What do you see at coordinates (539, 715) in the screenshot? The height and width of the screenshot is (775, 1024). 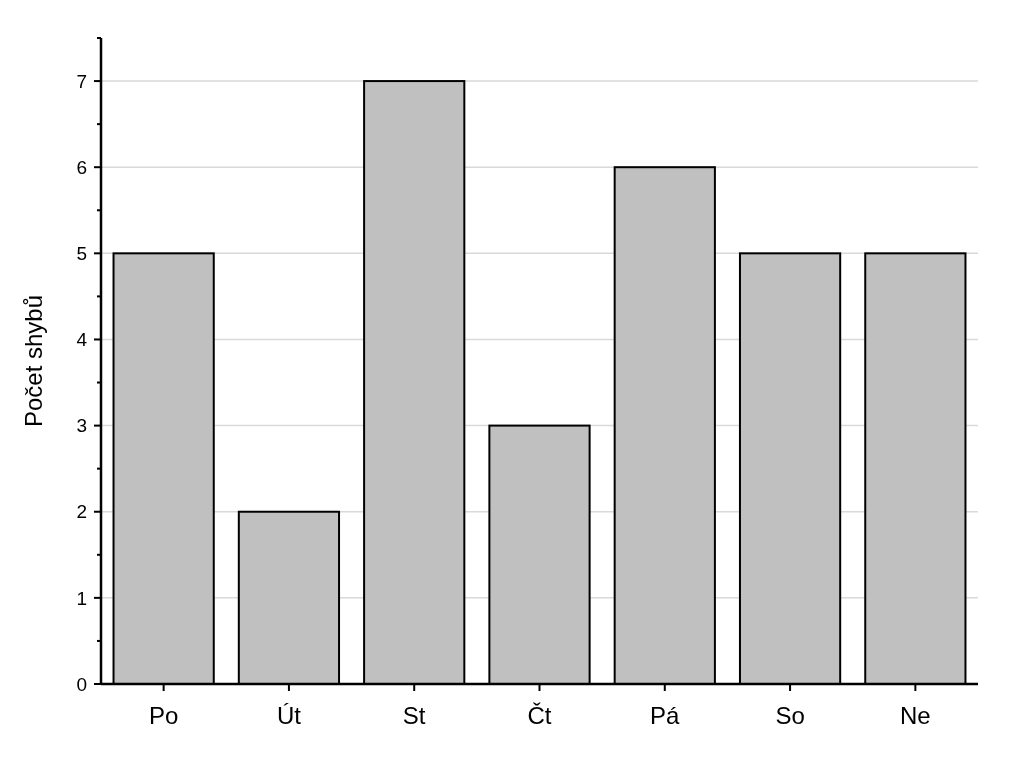 I see `x-tick-label: Čt` at bounding box center [539, 715].